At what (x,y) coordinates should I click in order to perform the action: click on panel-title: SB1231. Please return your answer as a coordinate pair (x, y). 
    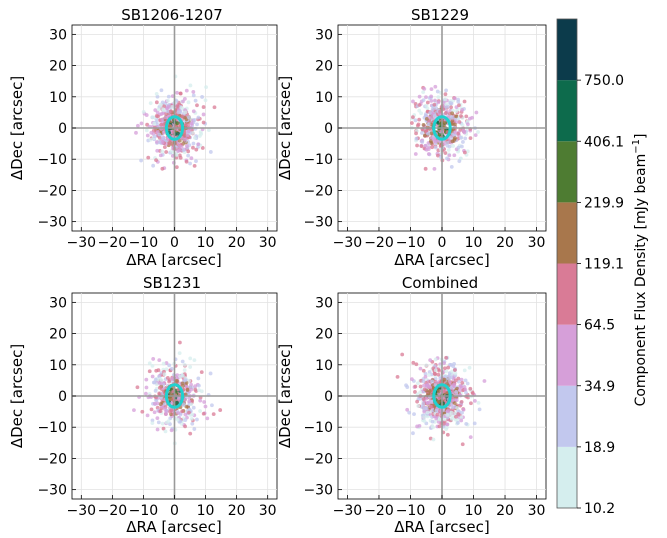
    Looking at the image, I should click on (172, 283).